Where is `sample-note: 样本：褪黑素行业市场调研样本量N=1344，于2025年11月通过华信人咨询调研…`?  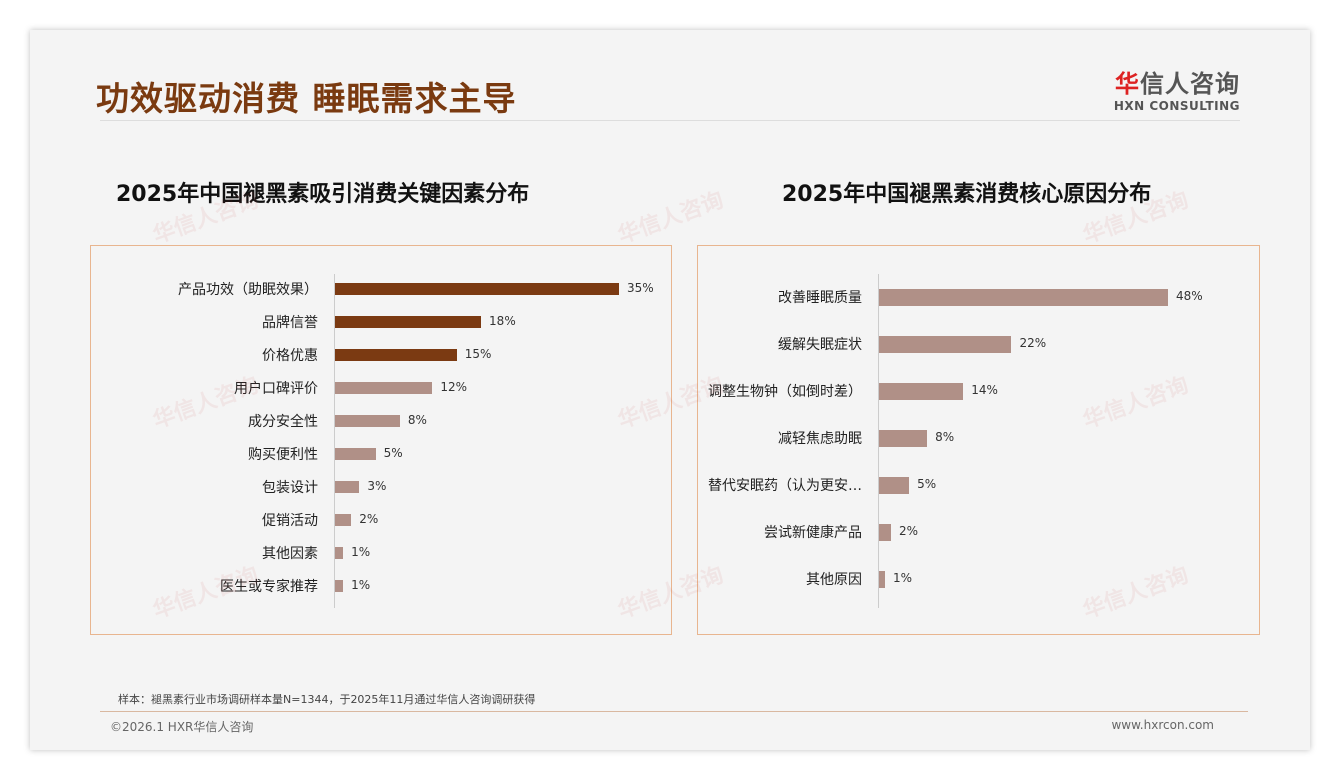 sample-note: 样本：褪黑素行业市场调研样本量N=1344，于2025年11月通过华信人咨询调研… is located at coordinates (327, 699).